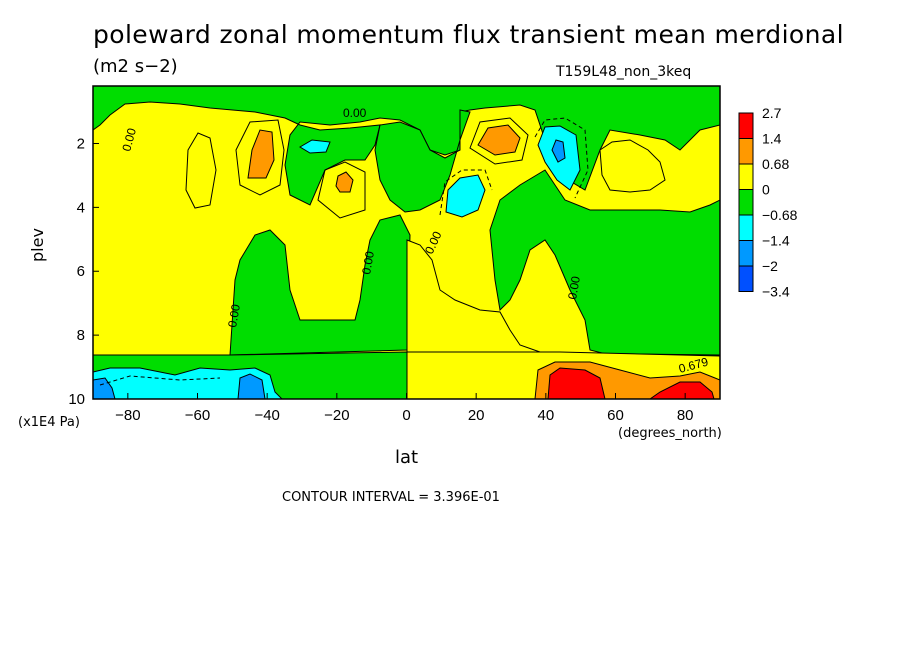  I want to click on x-axis-label: lat, so click(407, 457).